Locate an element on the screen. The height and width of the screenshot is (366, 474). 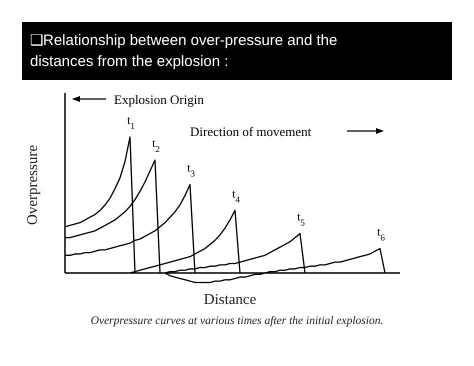
annotation: Direction of movement is located at coordinates (251, 131).